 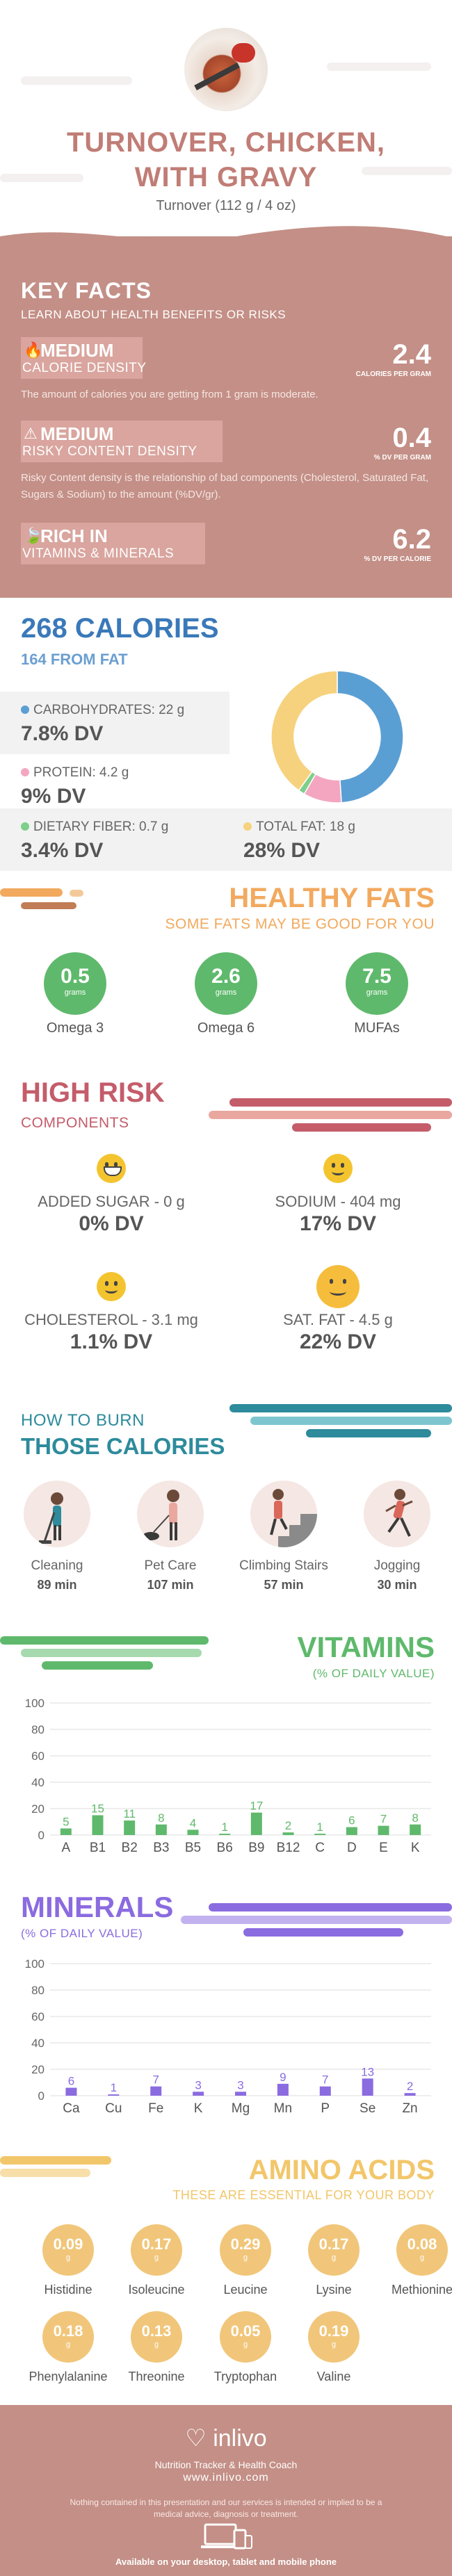 What do you see at coordinates (333, 2244) in the screenshot?
I see `lysine-value: 0.17` at bounding box center [333, 2244].